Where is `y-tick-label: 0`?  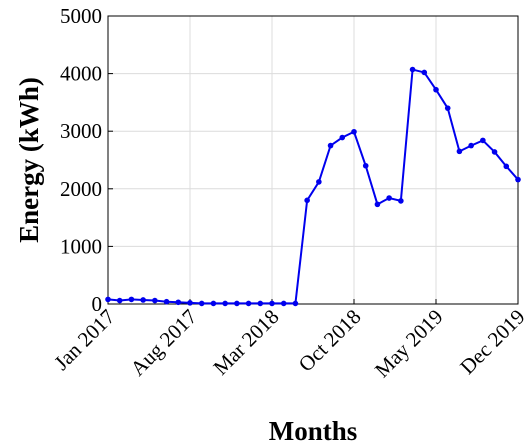 y-tick-label: 0 is located at coordinates (97, 304).